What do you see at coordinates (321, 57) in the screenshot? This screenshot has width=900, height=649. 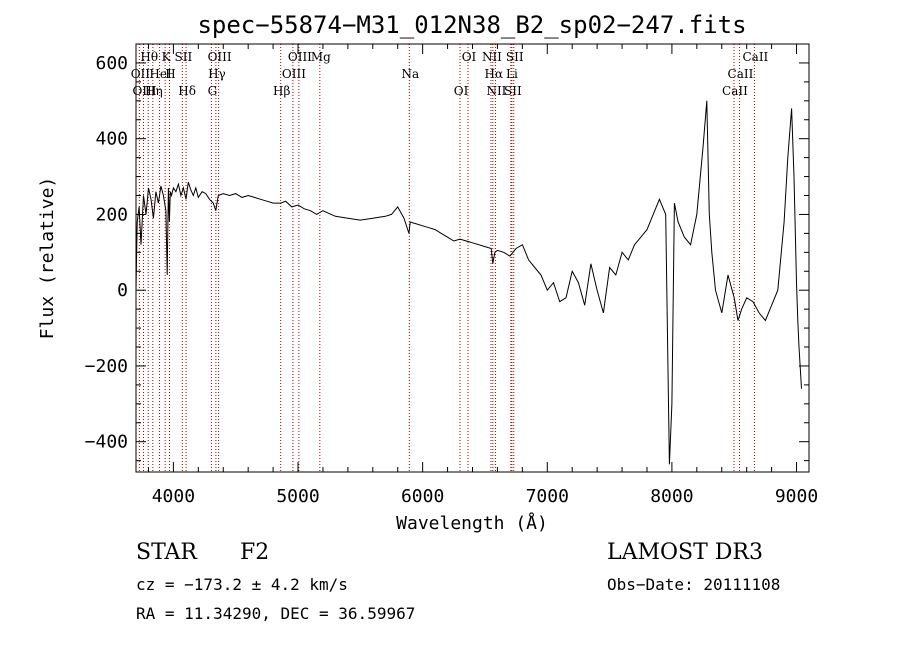 I see `spectral-line-label: Mg` at bounding box center [321, 57].